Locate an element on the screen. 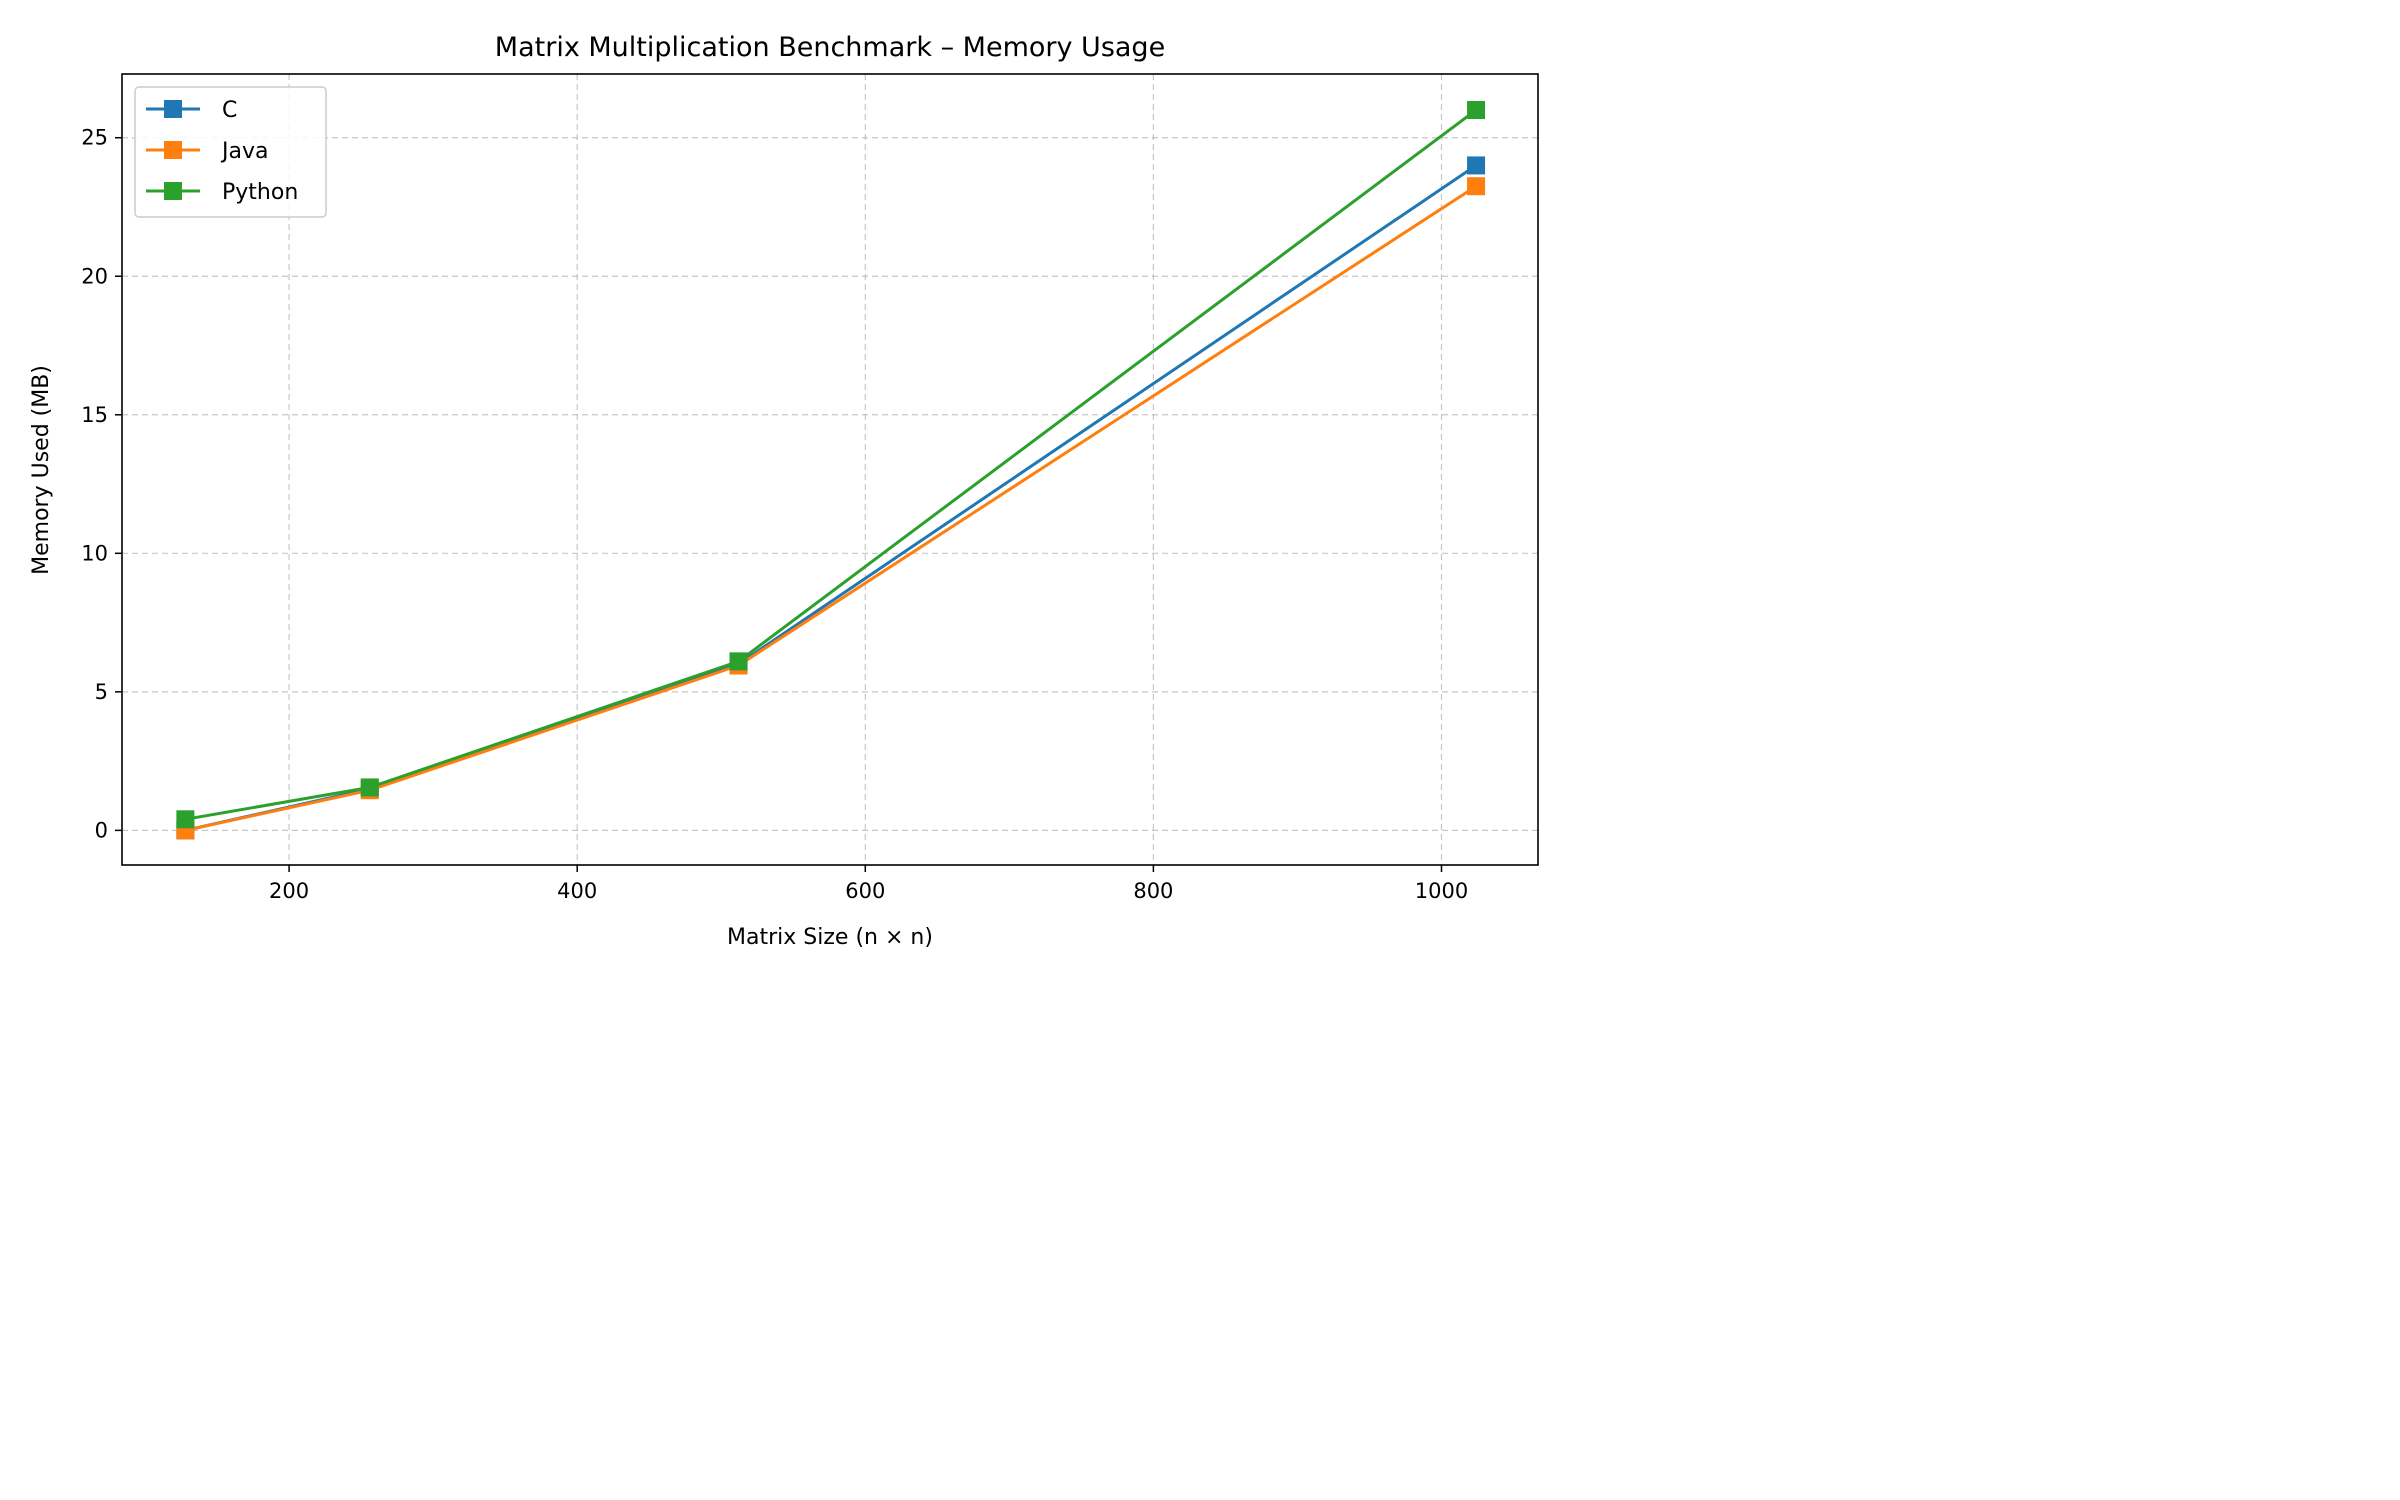 This screenshot has width=2400, height=1500. x-tick-label: 600 is located at coordinates (865, 891).